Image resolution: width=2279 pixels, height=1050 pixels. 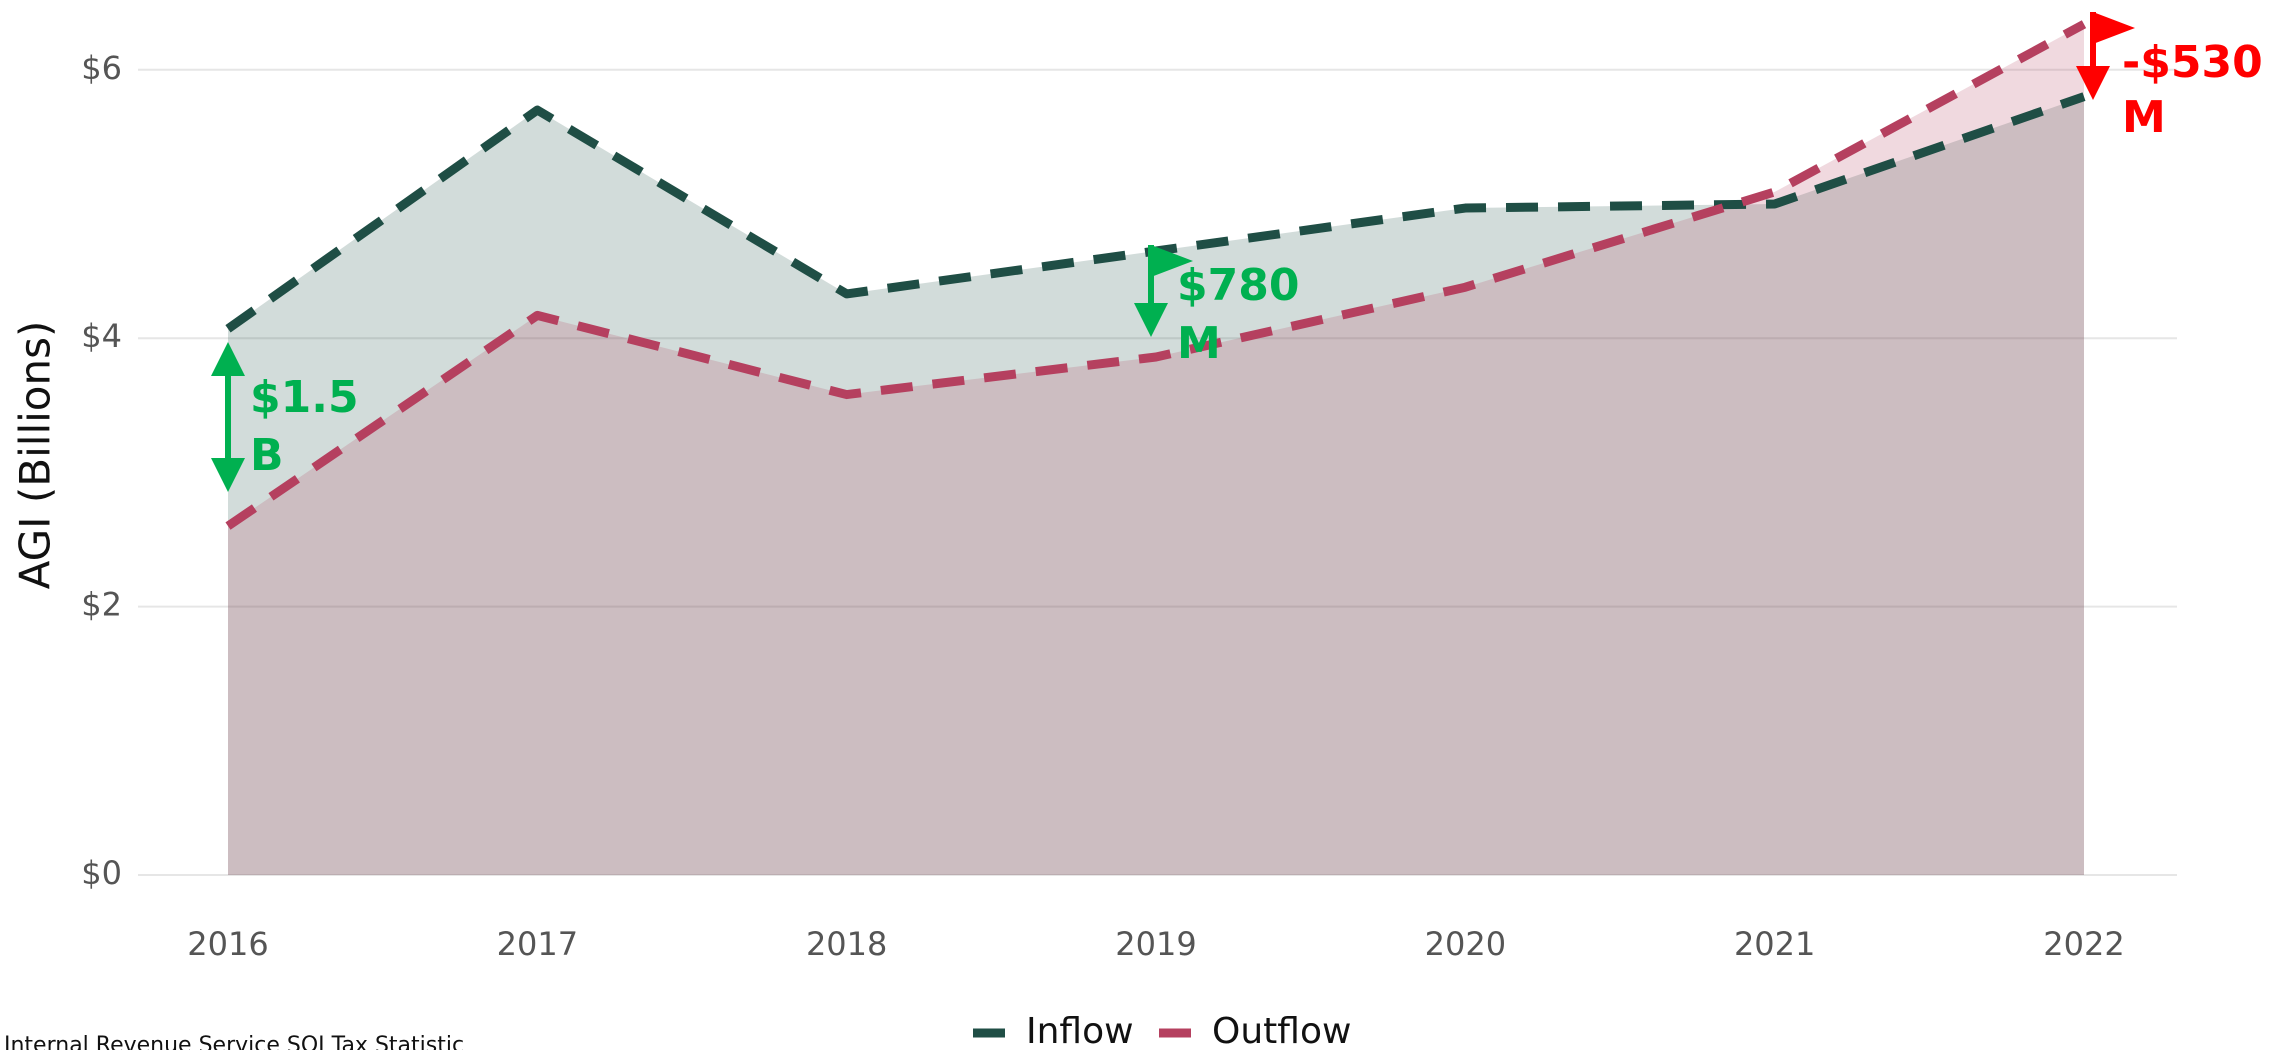 What do you see at coordinates (304, 397) in the screenshot?
I see `annotation-text: $1.5` at bounding box center [304, 397].